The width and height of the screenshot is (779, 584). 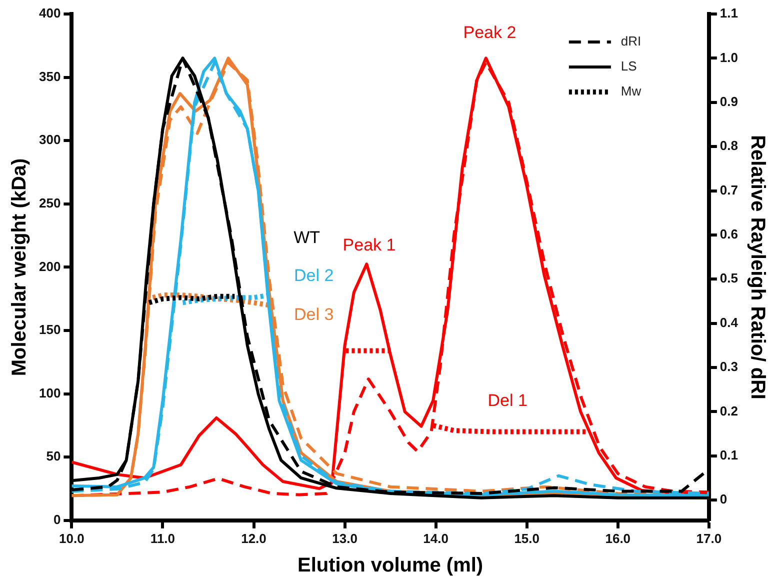 What do you see at coordinates (729, 101) in the screenshot?
I see `y2-tick-label: 0.9` at bounding box center [729, 101].